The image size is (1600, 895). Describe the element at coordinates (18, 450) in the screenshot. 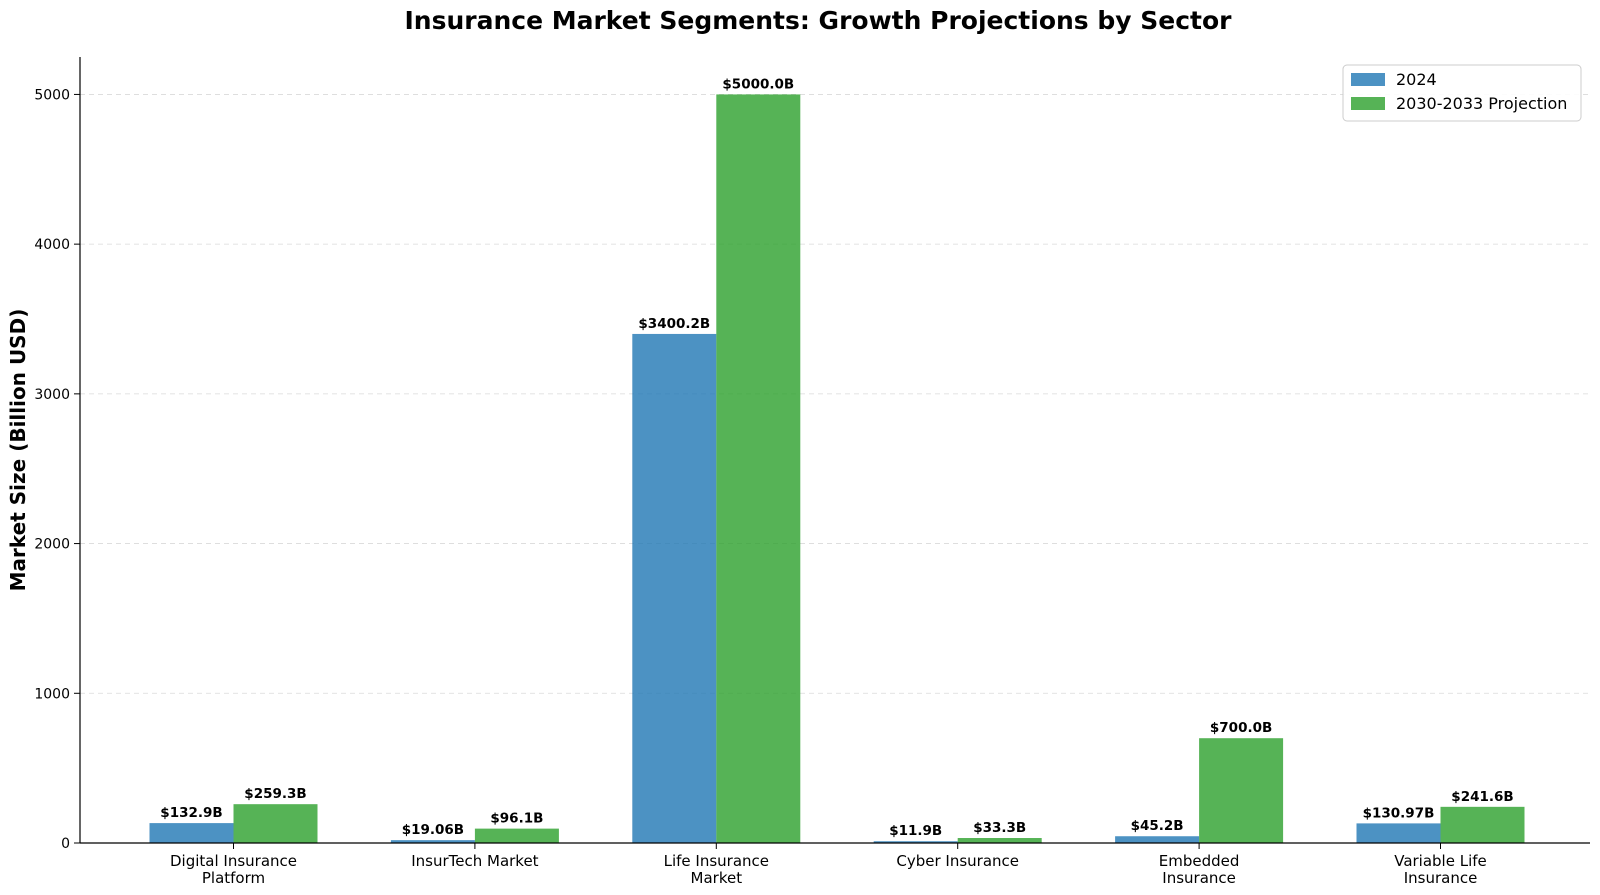

I see `y-axis-label: Market Size (Billion USD)` at that location.